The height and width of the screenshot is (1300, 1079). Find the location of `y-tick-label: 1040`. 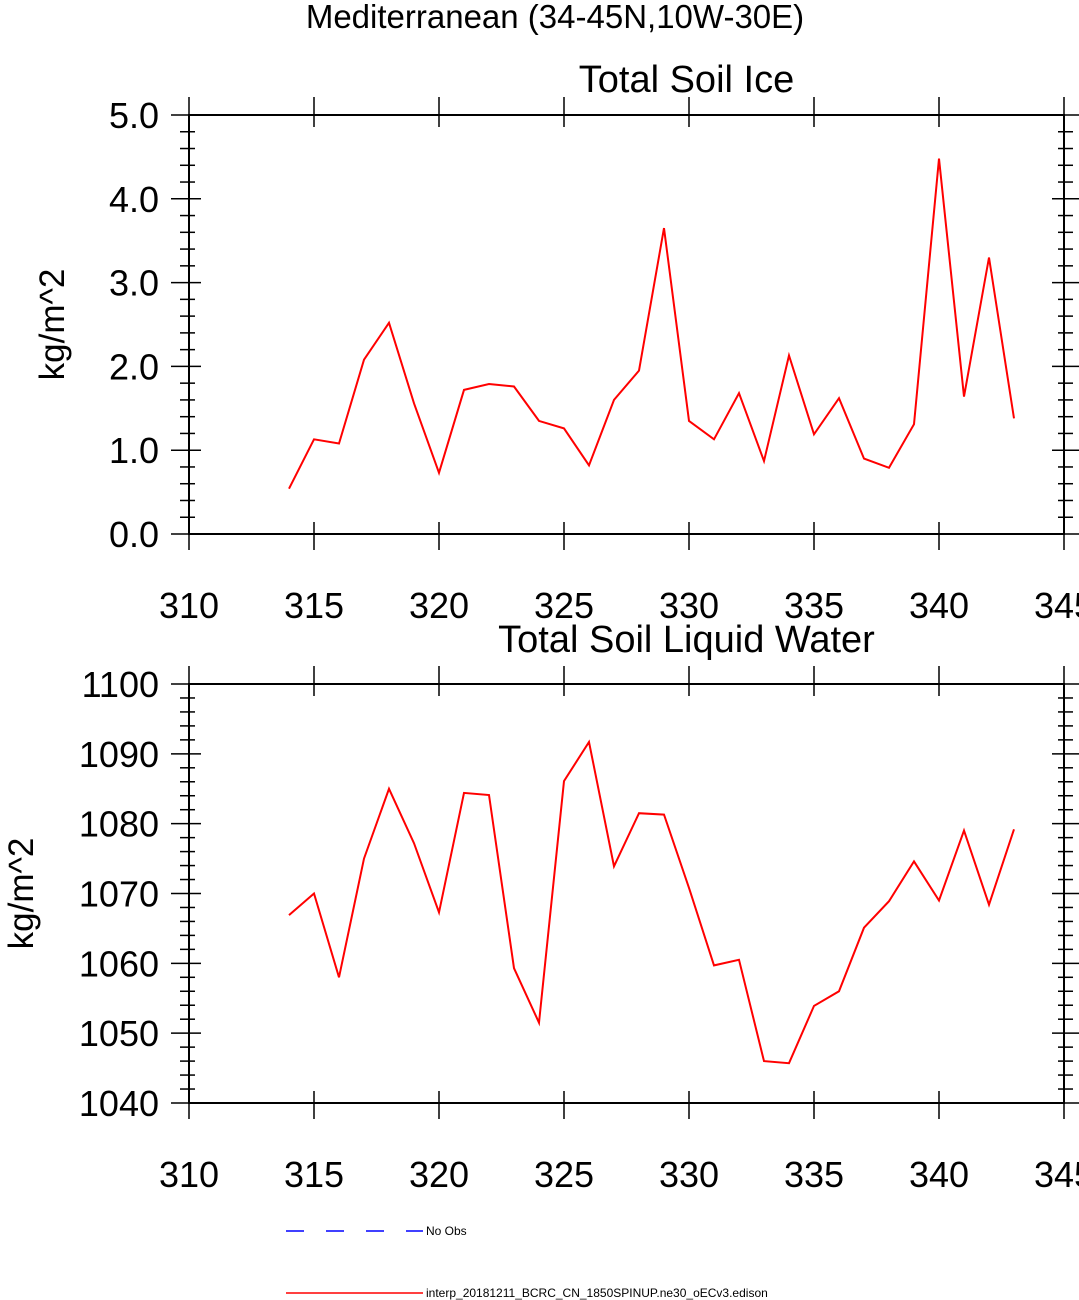

y-tick-label: 1040 is located at coordinates (119, 1103).